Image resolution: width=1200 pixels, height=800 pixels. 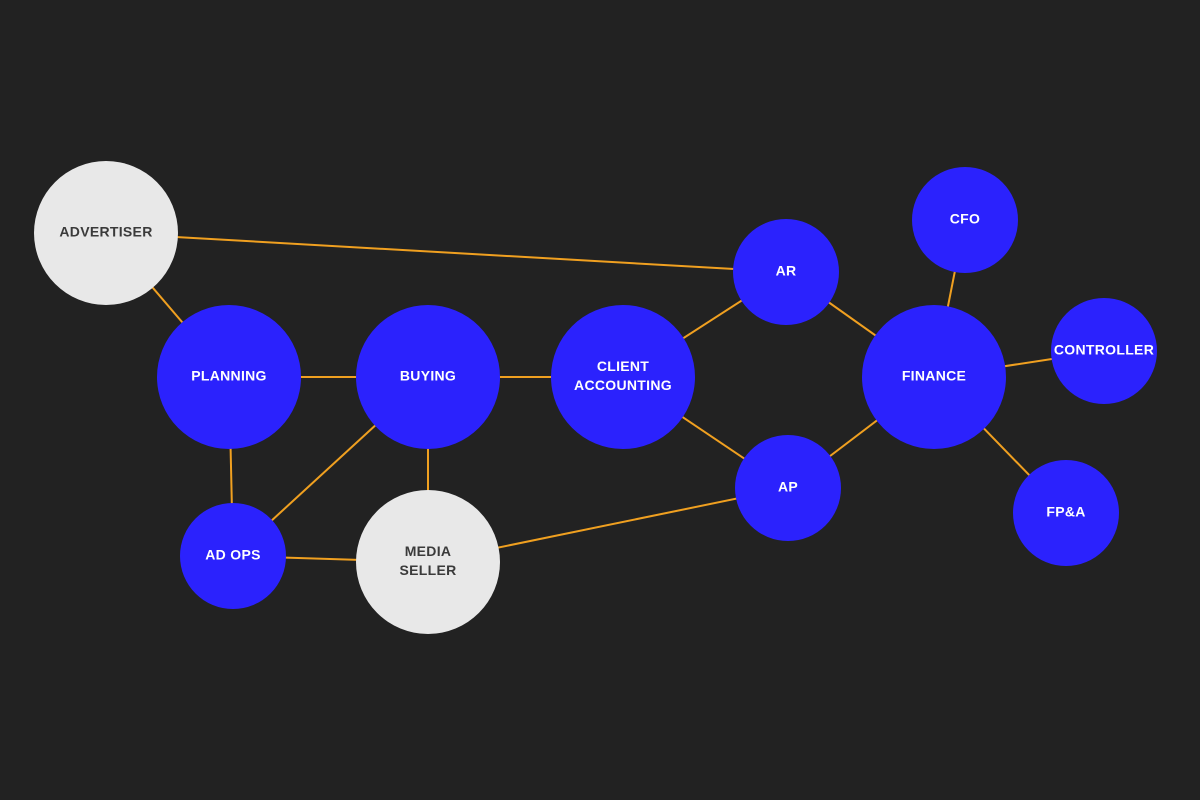 What do you see at coordinates (446, 252) in the screenshot?
I see `edge-advertiser-ar` at bounding box center [446, 252].